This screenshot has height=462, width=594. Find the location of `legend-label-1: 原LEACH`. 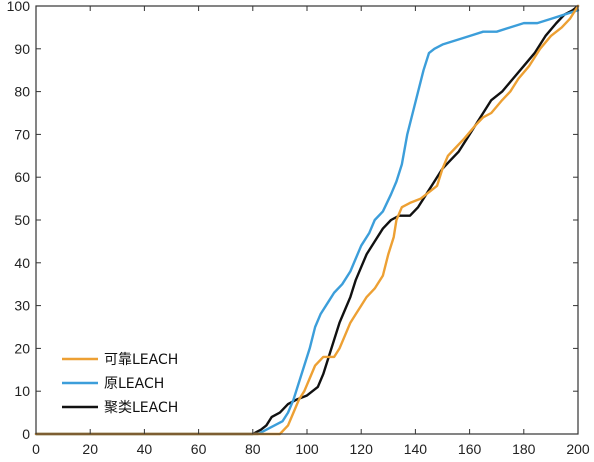

legend-label-1: 原LEACH is located at coordinates (134, 384).